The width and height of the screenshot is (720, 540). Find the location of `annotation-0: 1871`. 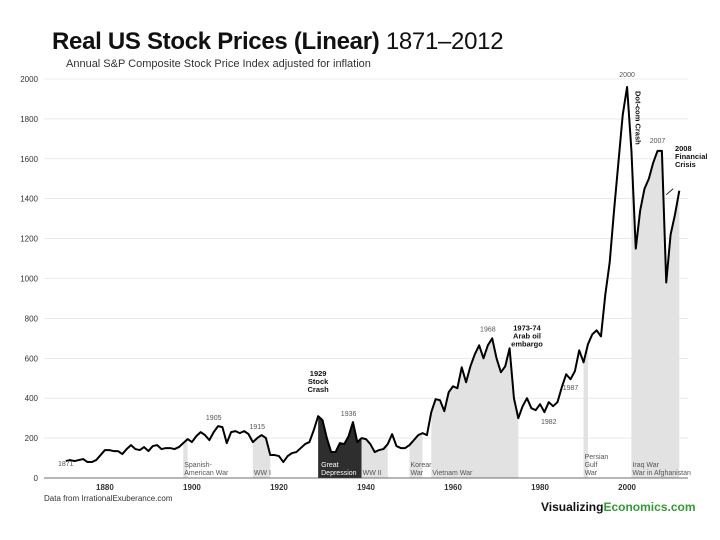

annotation-0: 1871 is located at coordinates (66, 464).